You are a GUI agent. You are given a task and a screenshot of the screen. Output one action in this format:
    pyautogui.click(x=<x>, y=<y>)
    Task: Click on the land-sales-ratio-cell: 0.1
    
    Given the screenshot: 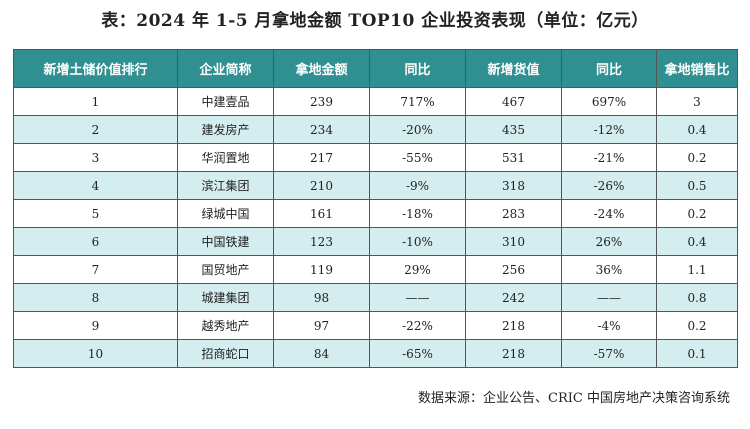 What is the action you would take?
    pyautogui.click(x=697, y=353)
    